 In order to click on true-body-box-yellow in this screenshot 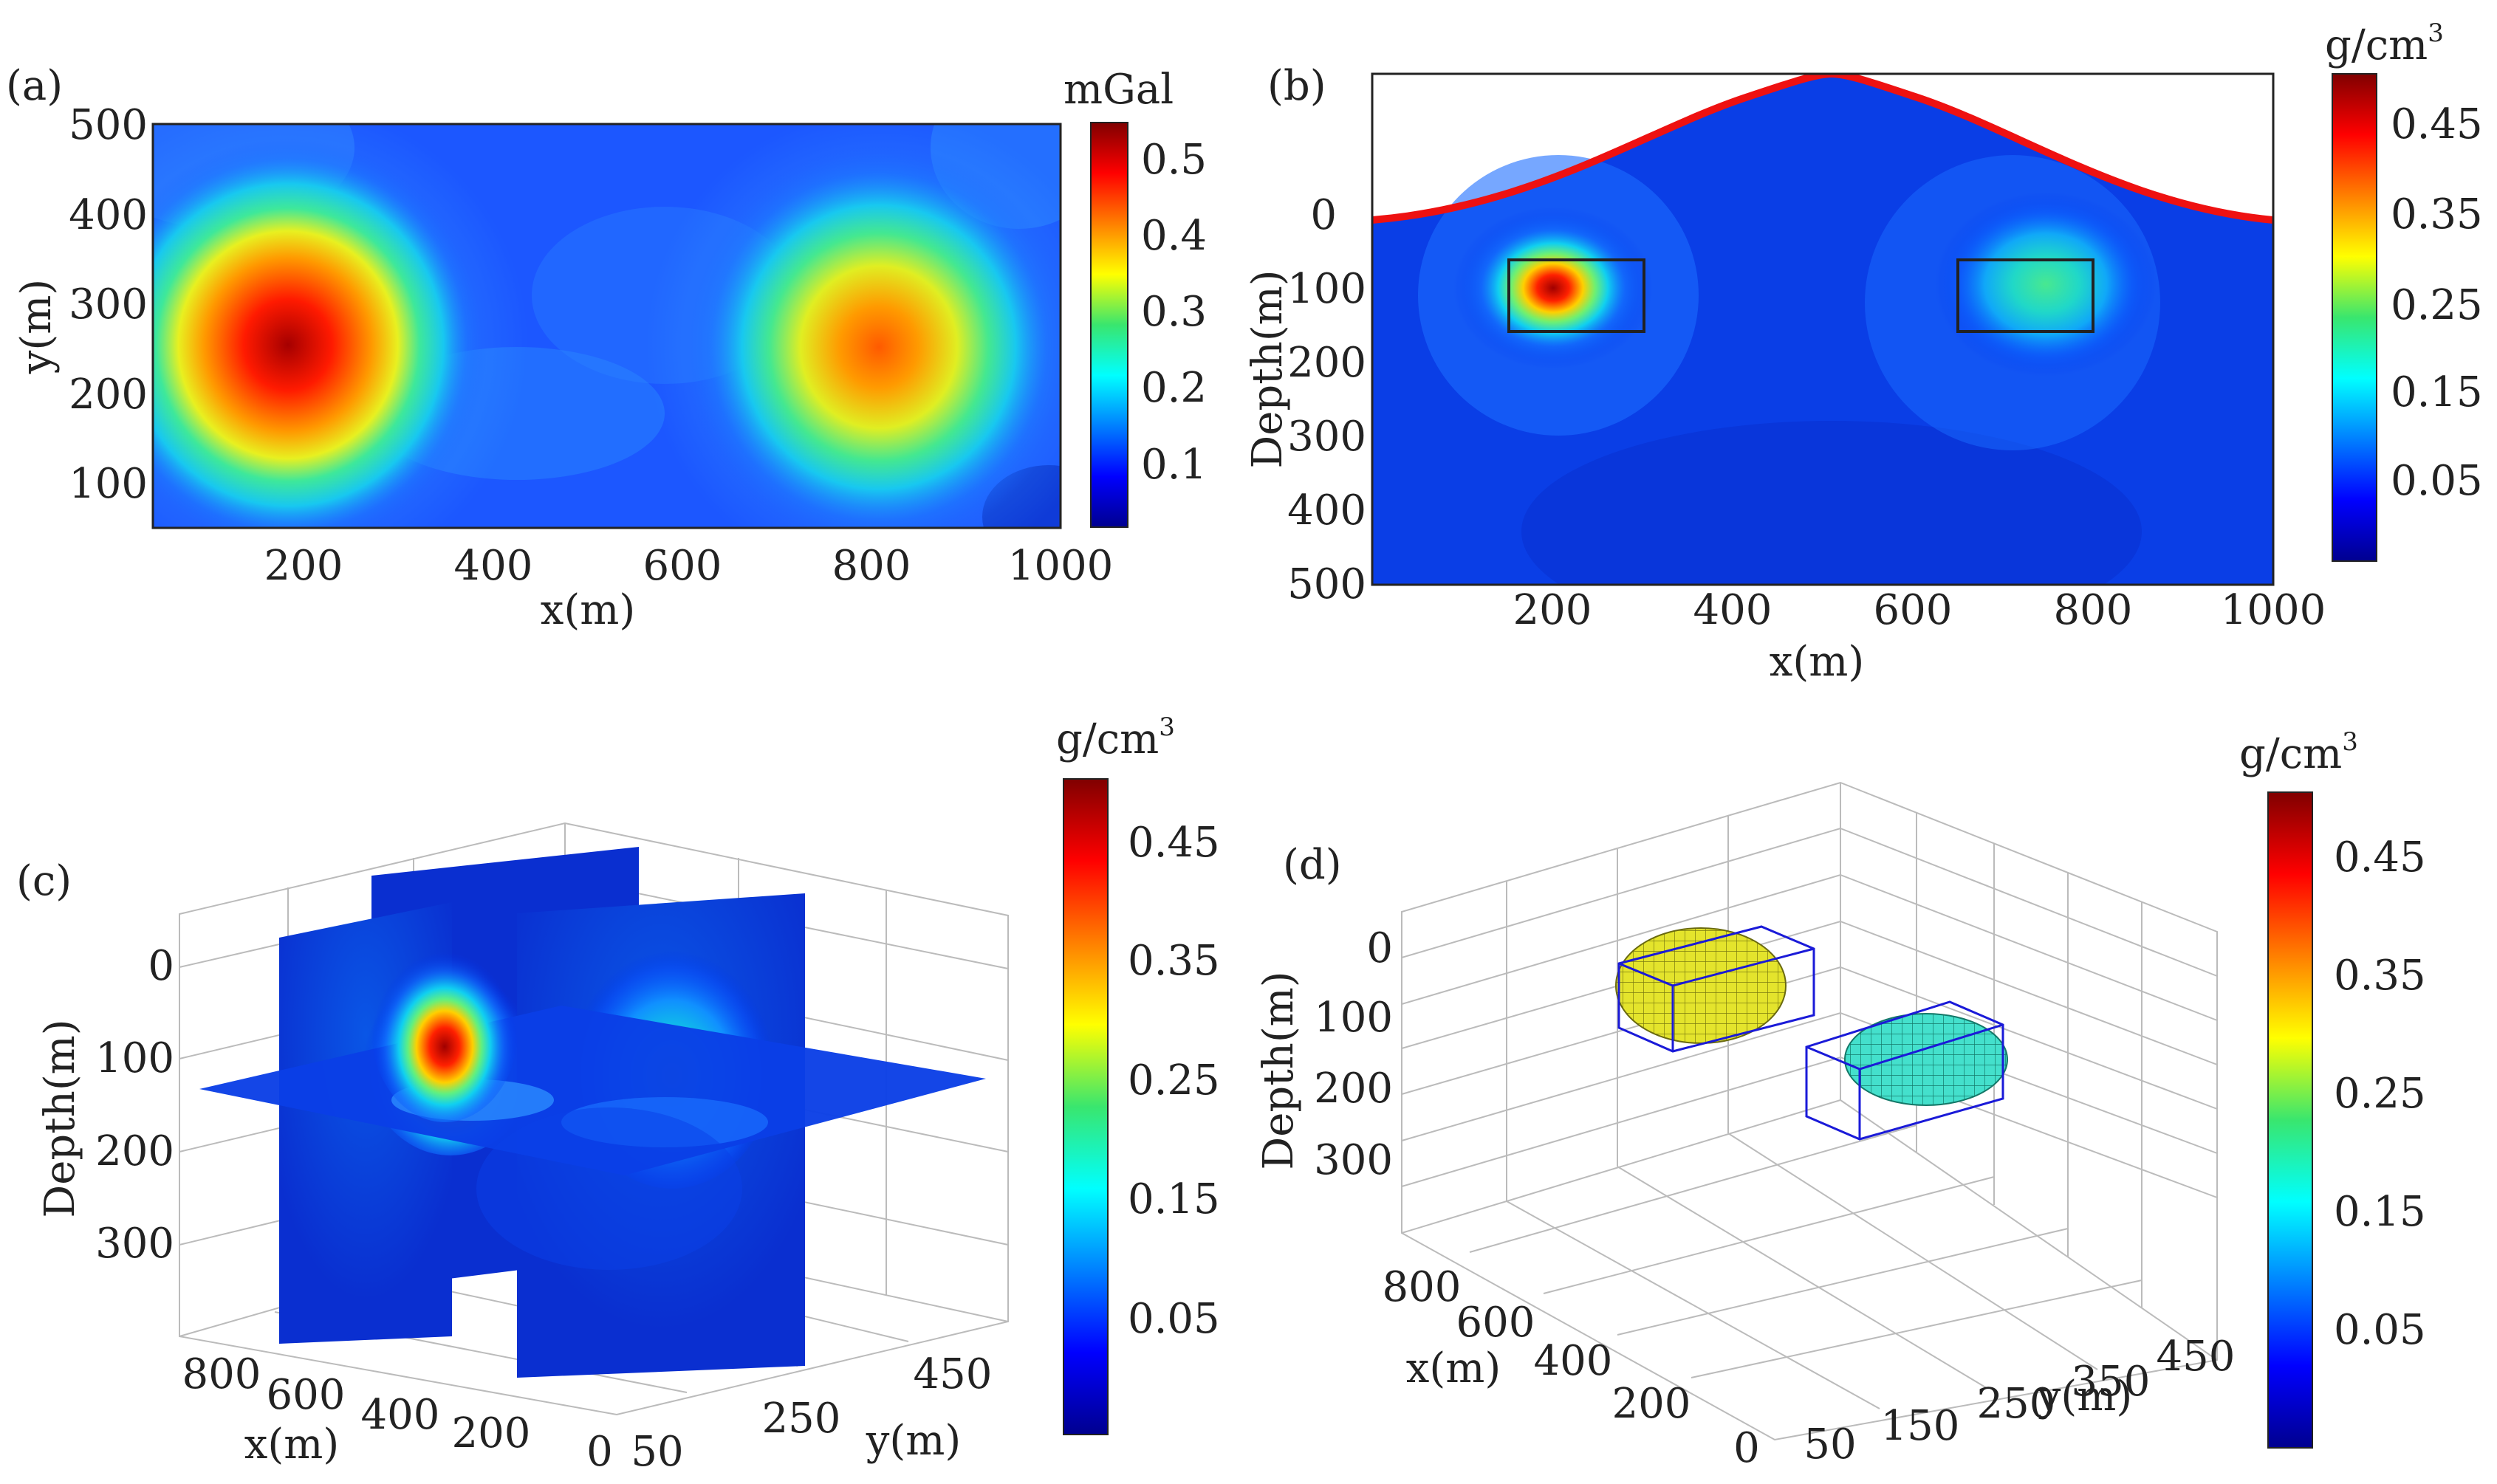, I will do `click(1716, 989)`.